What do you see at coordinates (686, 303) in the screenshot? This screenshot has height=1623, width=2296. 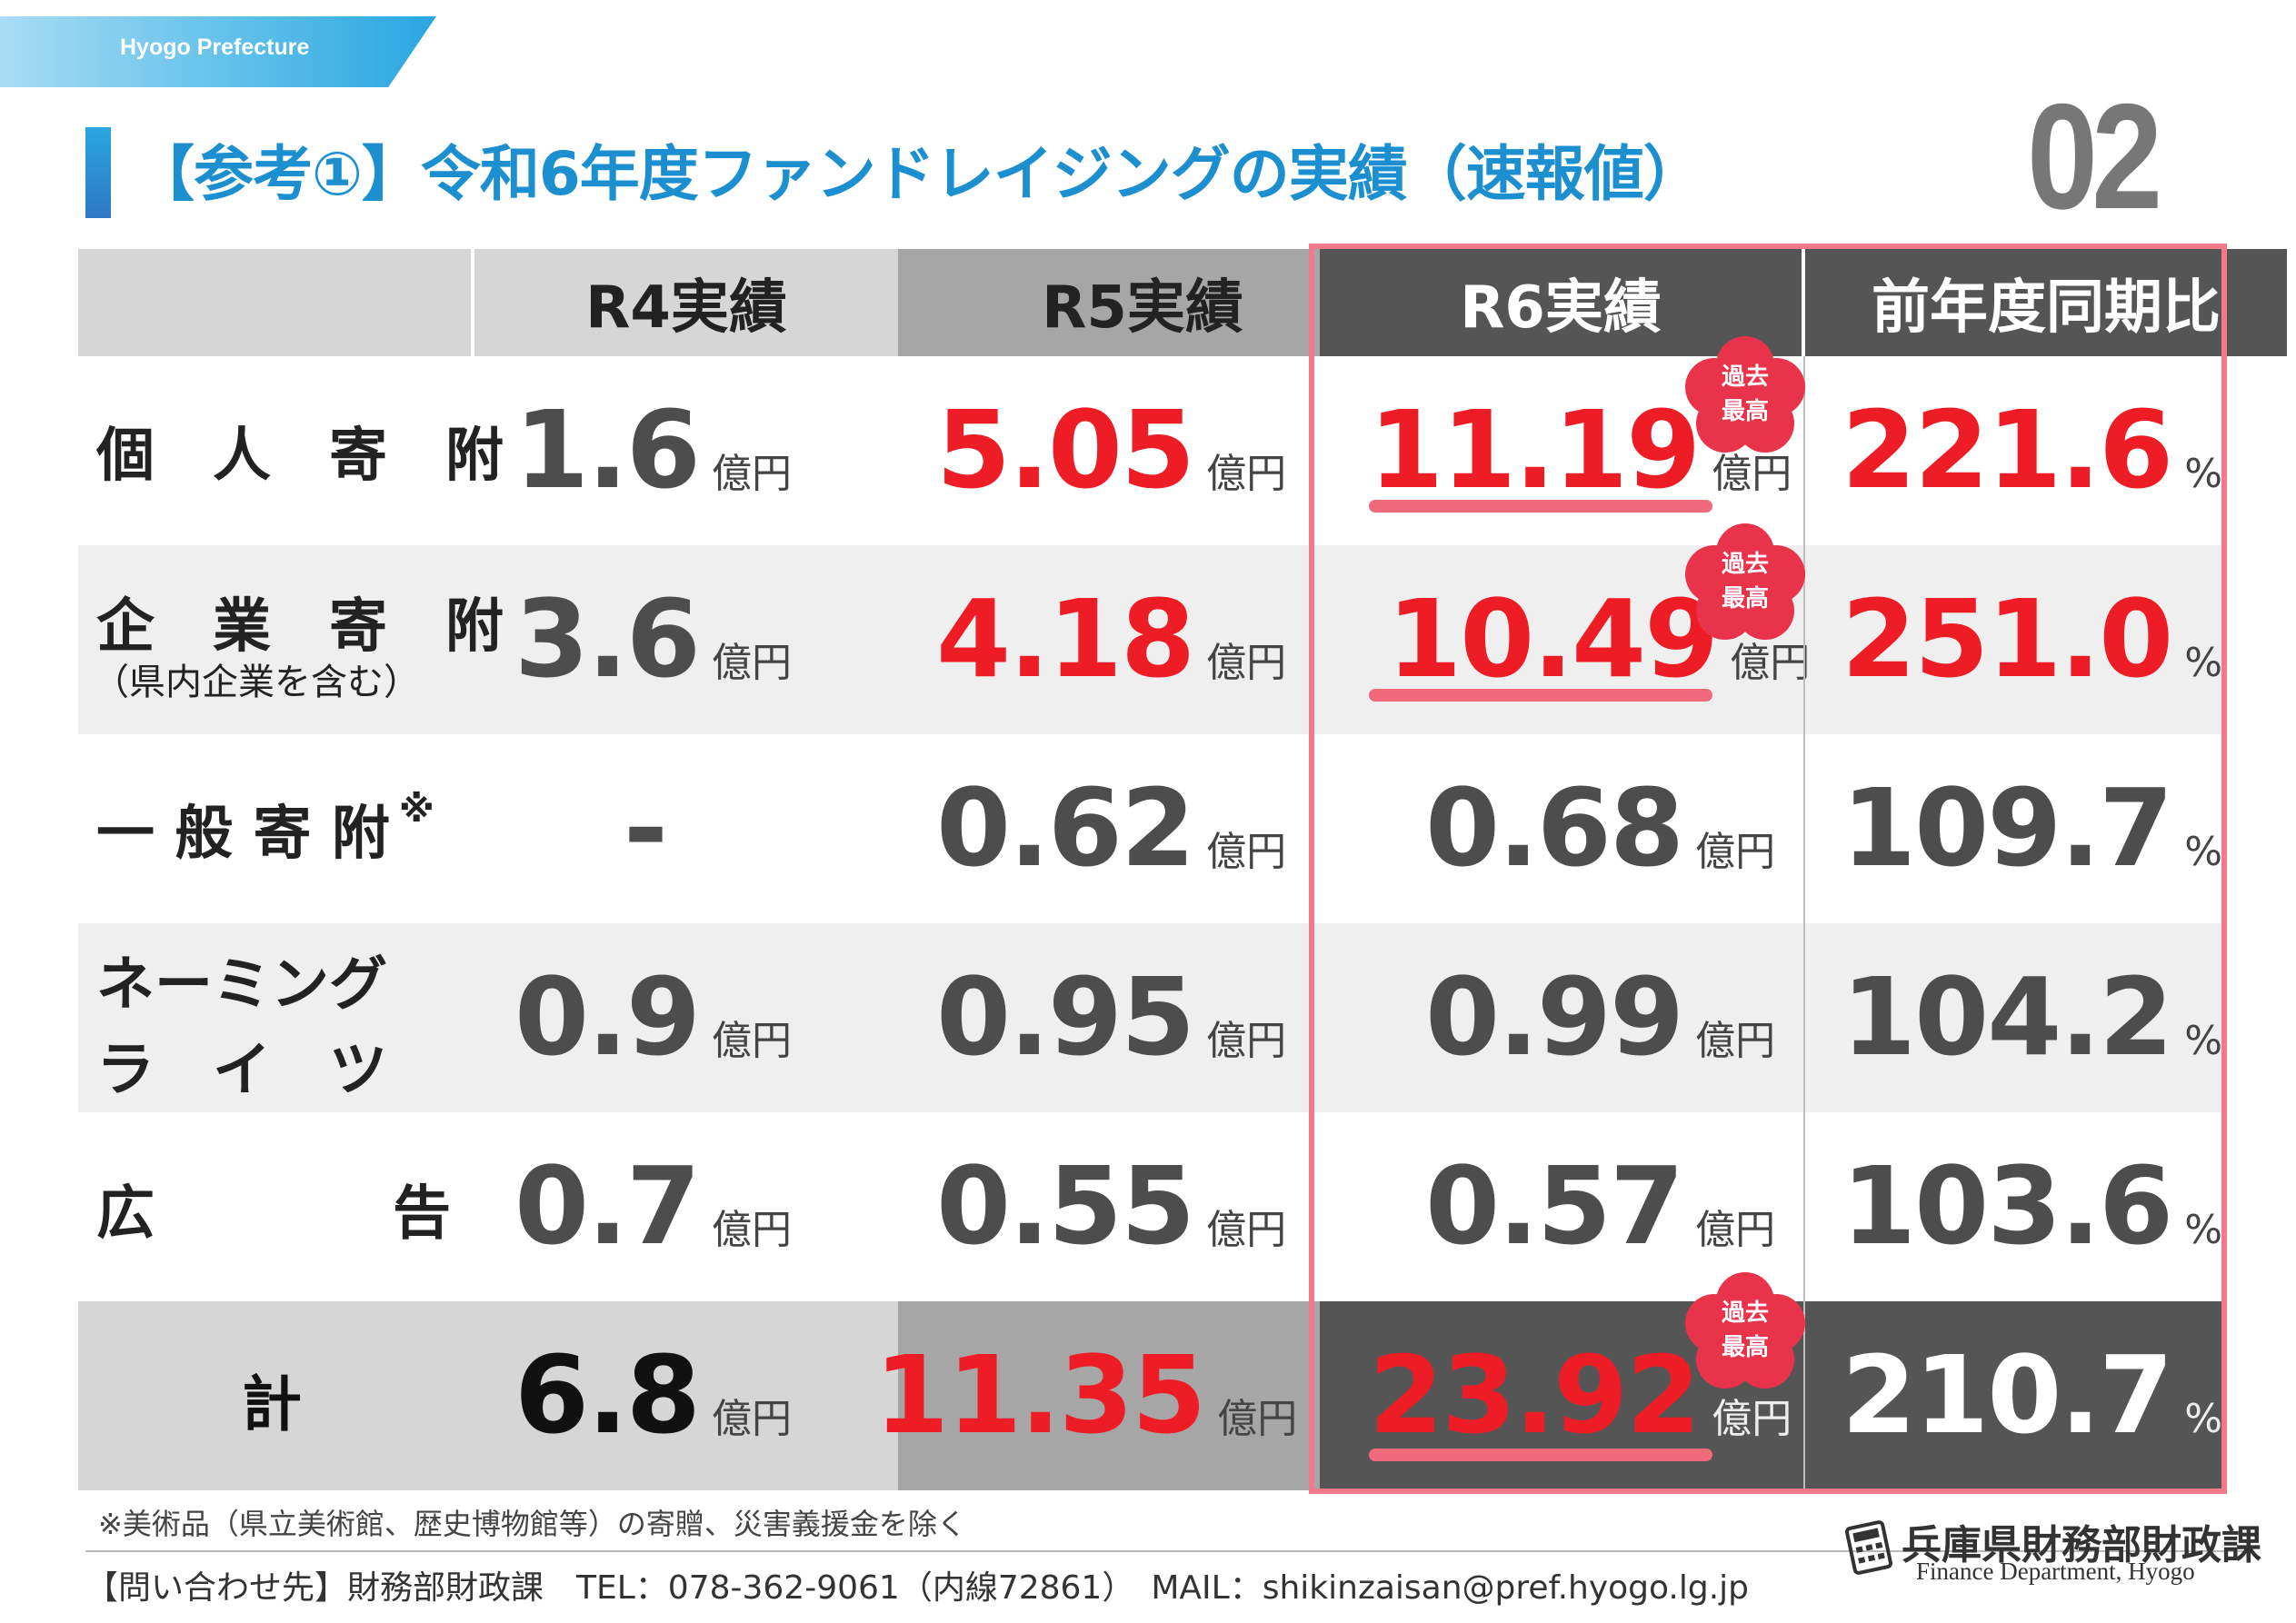 I see `header-r4: R4実績` at bounding box center [686, 303].